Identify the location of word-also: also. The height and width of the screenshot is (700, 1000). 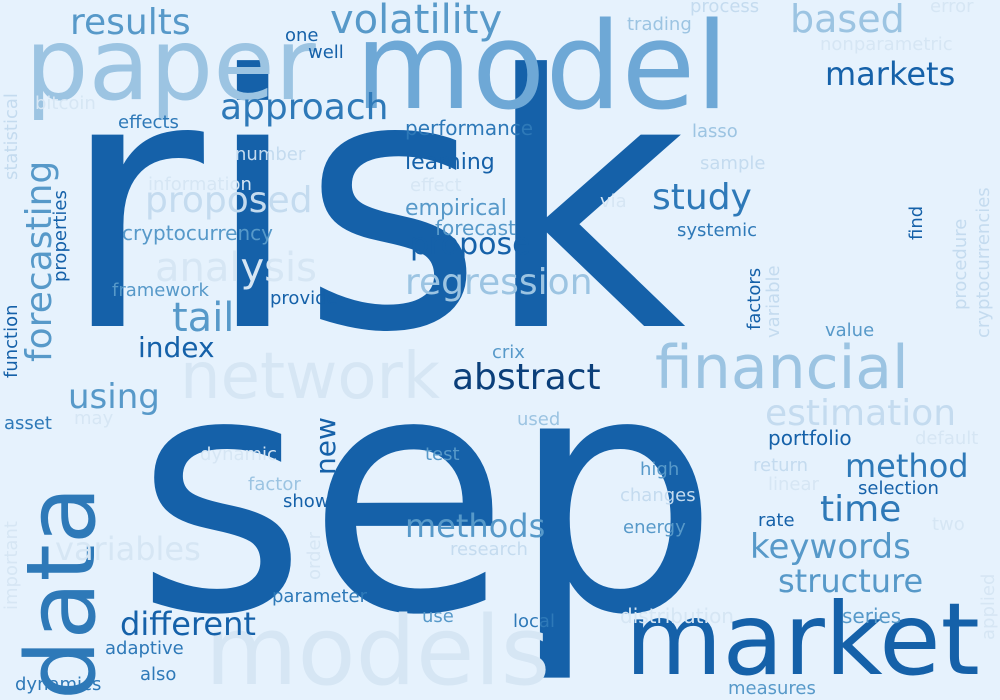
(158, 674).